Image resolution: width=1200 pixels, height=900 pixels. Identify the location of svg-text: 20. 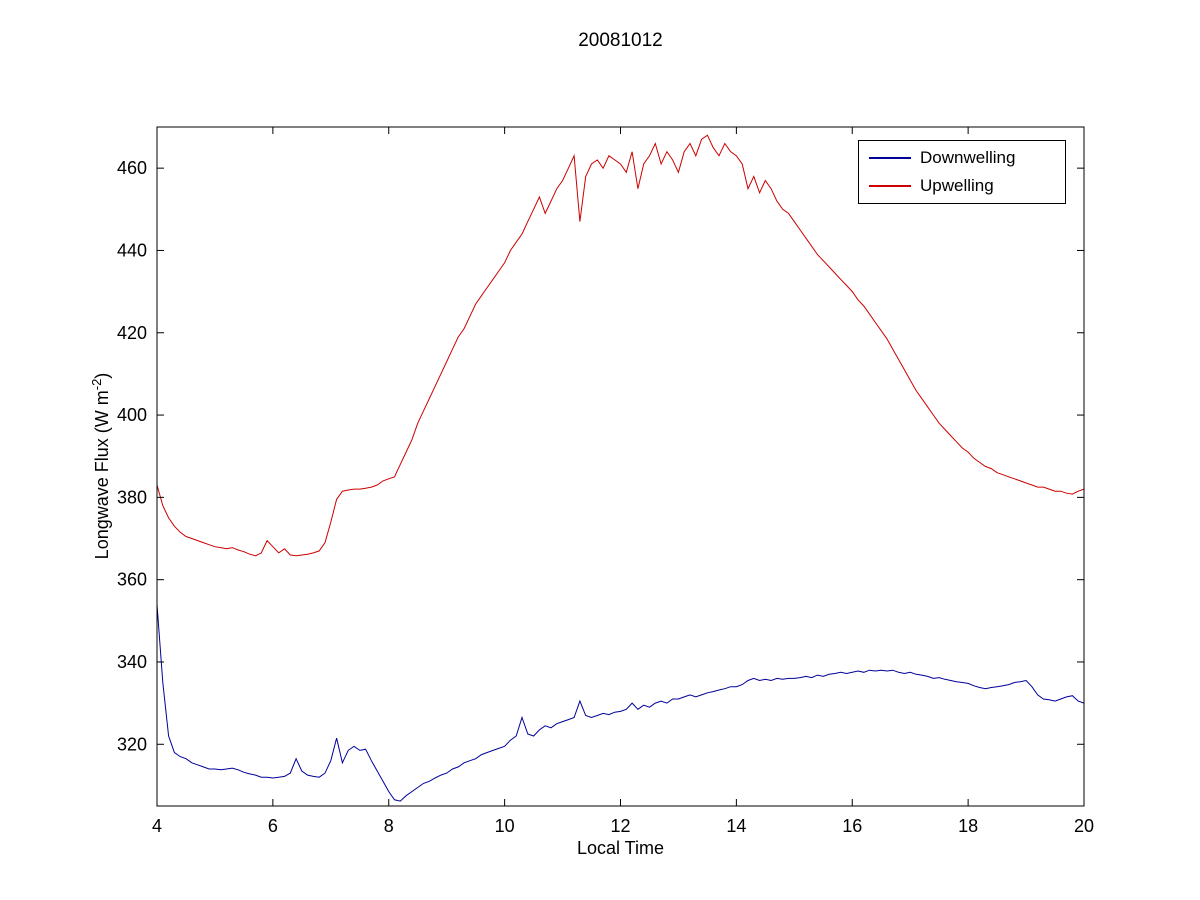
(1084, 826).